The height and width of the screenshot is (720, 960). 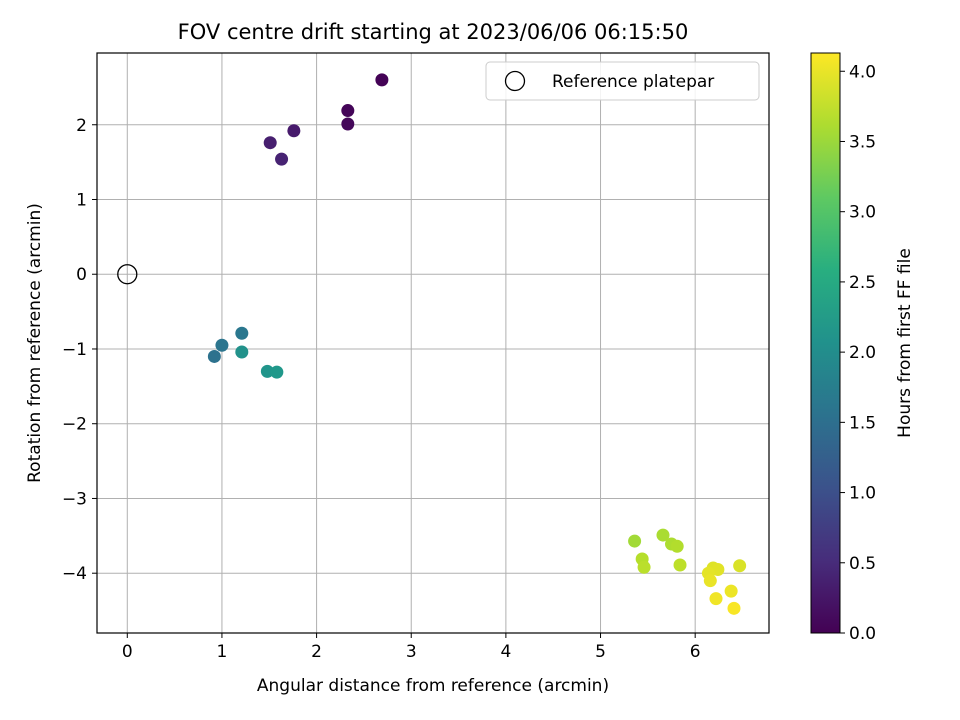 I want to click on x-tick-label: 2, so click(x=316, y=652).